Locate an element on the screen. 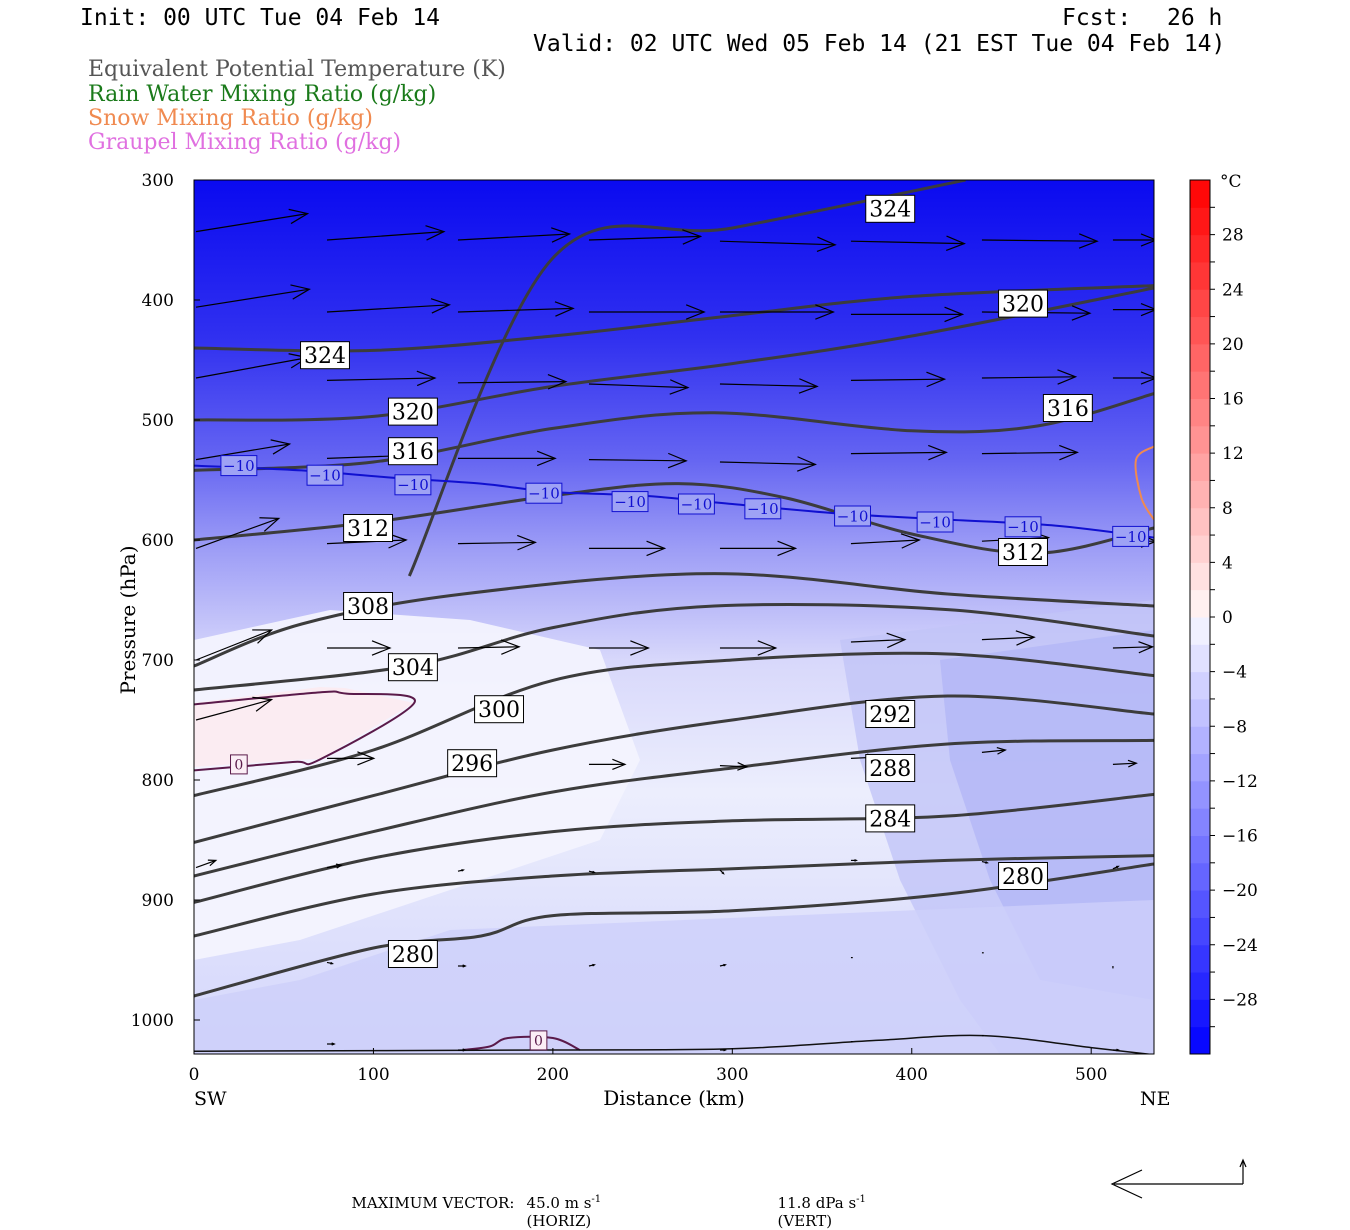 The height and width of the screenshot is (1230, 1350). theta-e-contour-label: 300 is located at coordinates (499, 709).